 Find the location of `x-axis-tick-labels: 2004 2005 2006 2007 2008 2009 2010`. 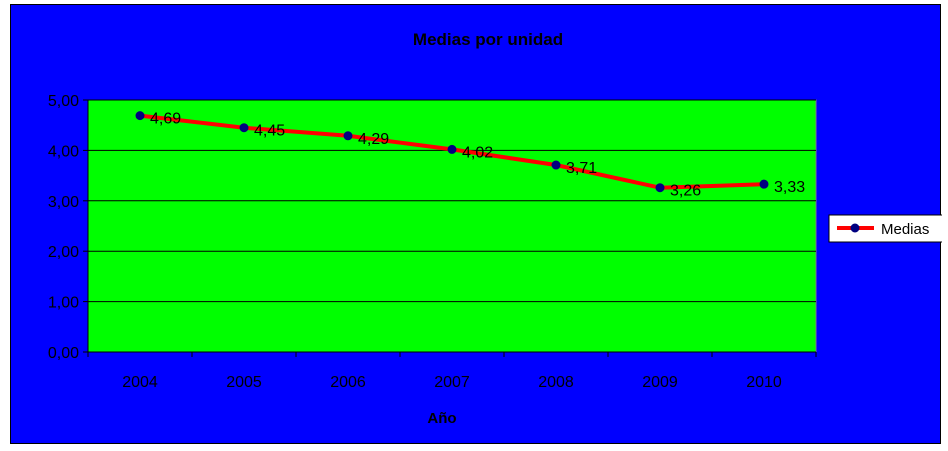

x-axis-tick-labels: 2004 2005 2006 2007 2008 2009 2010 is located at coordinates (452, 382).